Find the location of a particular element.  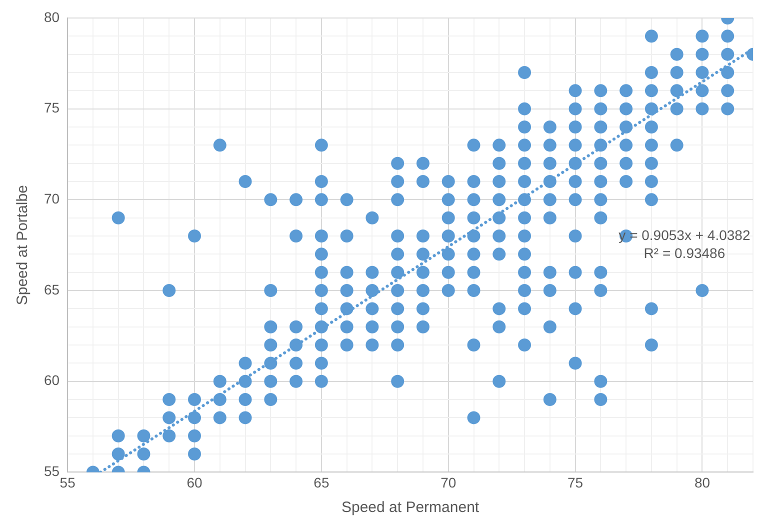

x-tick-label: 60 is located at coordinates (194, 482).